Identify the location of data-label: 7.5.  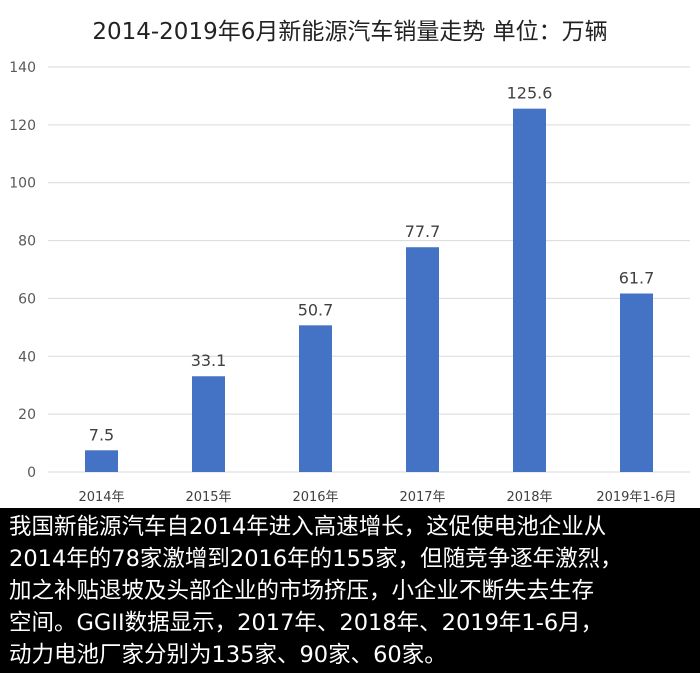
(101, 434).